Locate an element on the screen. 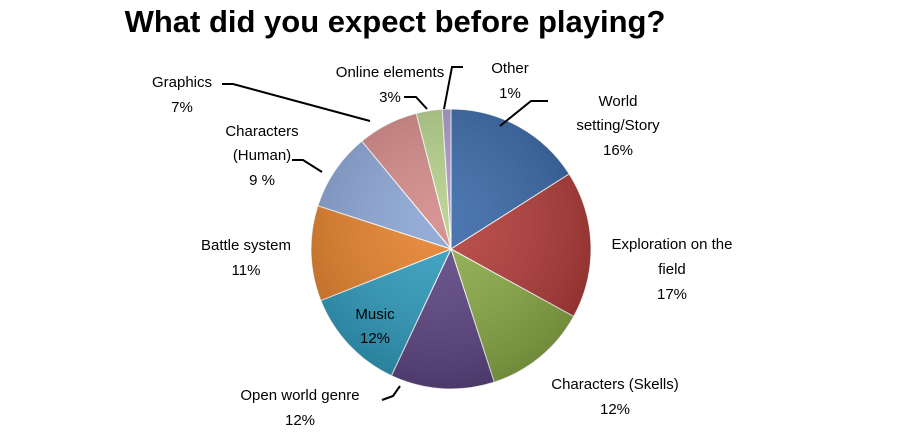 The width and height of the screenshot is (902, 434). slice-label: Characters (Skells) 12% is located at coordinates (615, 397).